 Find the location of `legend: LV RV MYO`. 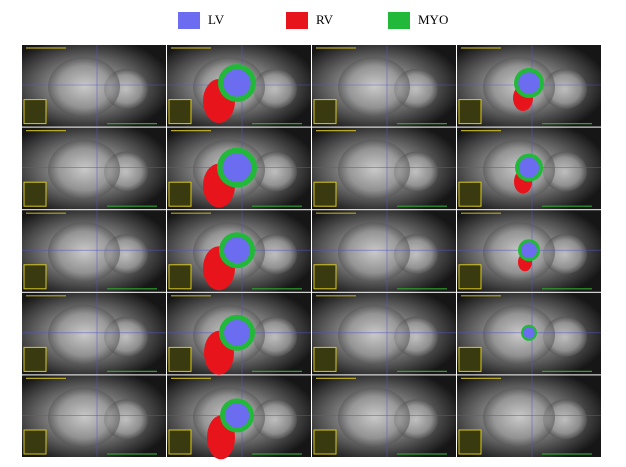

legend: LV RV MYO is located at coordinates (313, 20).